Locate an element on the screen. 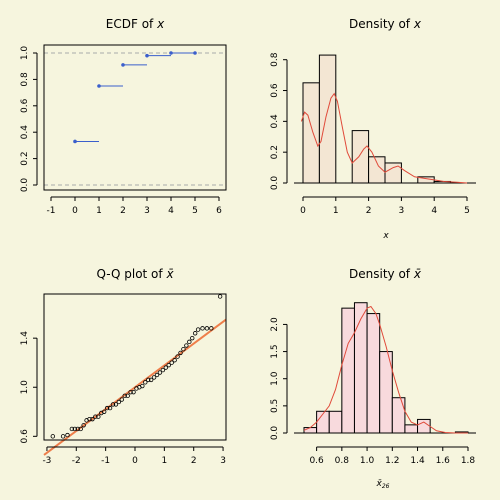 Image resolution: width=500 pixels, height=500 pixels. x-tick-label: 0.6 is located at coordinates (316, 461).